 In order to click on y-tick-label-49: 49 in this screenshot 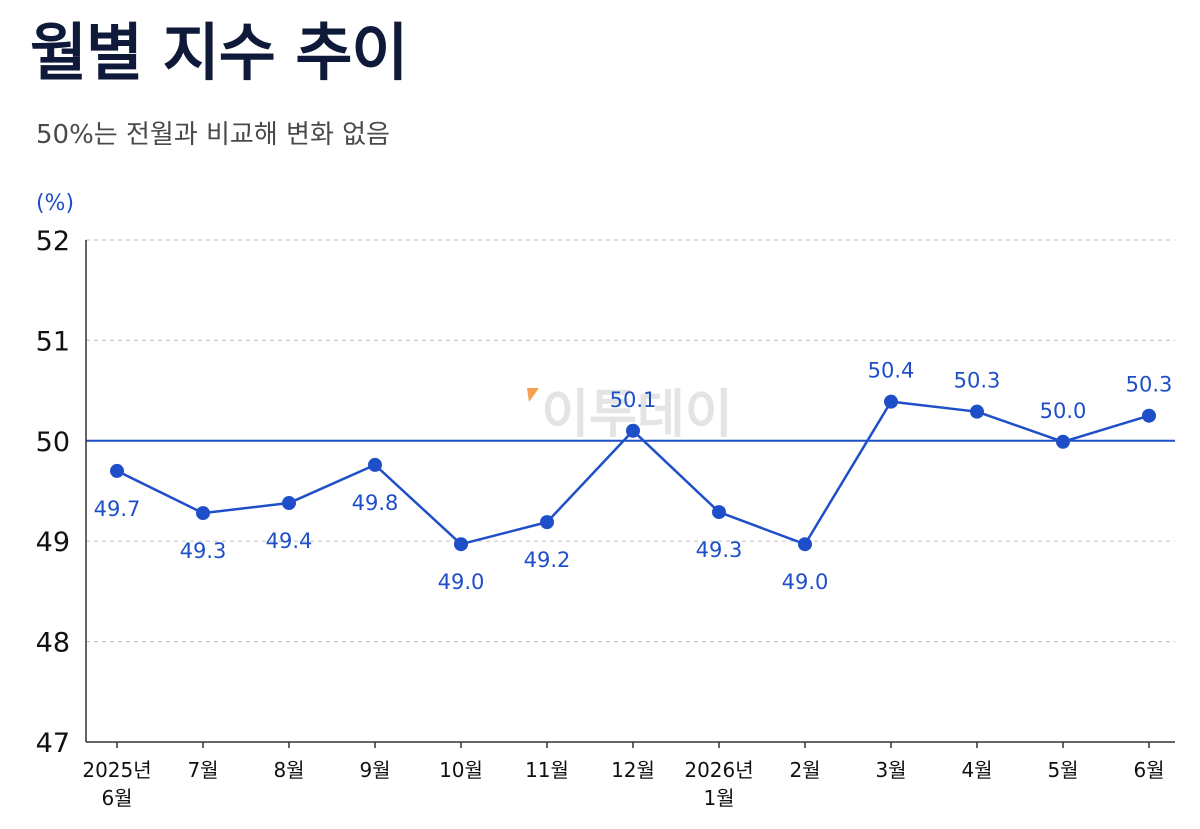, I will do `click(53, 542)`.